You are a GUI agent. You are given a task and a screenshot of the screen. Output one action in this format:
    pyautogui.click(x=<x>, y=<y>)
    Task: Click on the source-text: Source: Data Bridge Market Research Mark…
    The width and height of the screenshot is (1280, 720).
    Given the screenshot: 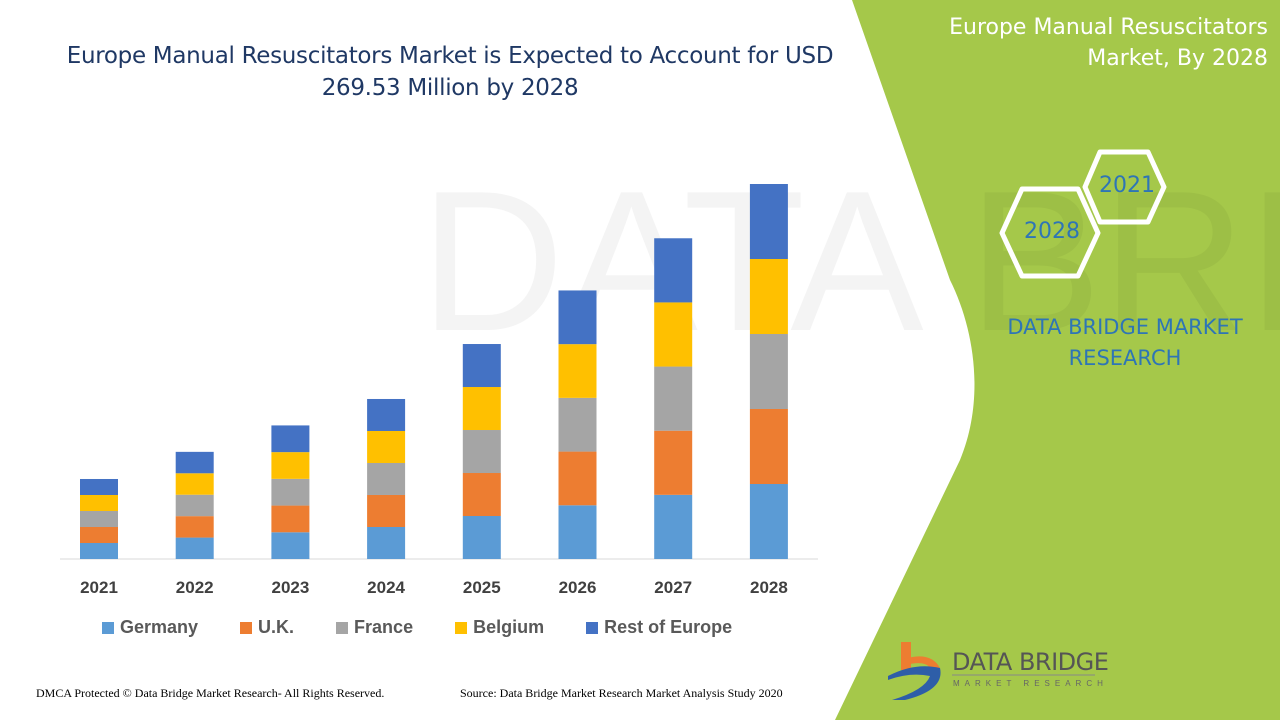 What is the action you would take?
    pyautogui.click(x=621, y=693)
    